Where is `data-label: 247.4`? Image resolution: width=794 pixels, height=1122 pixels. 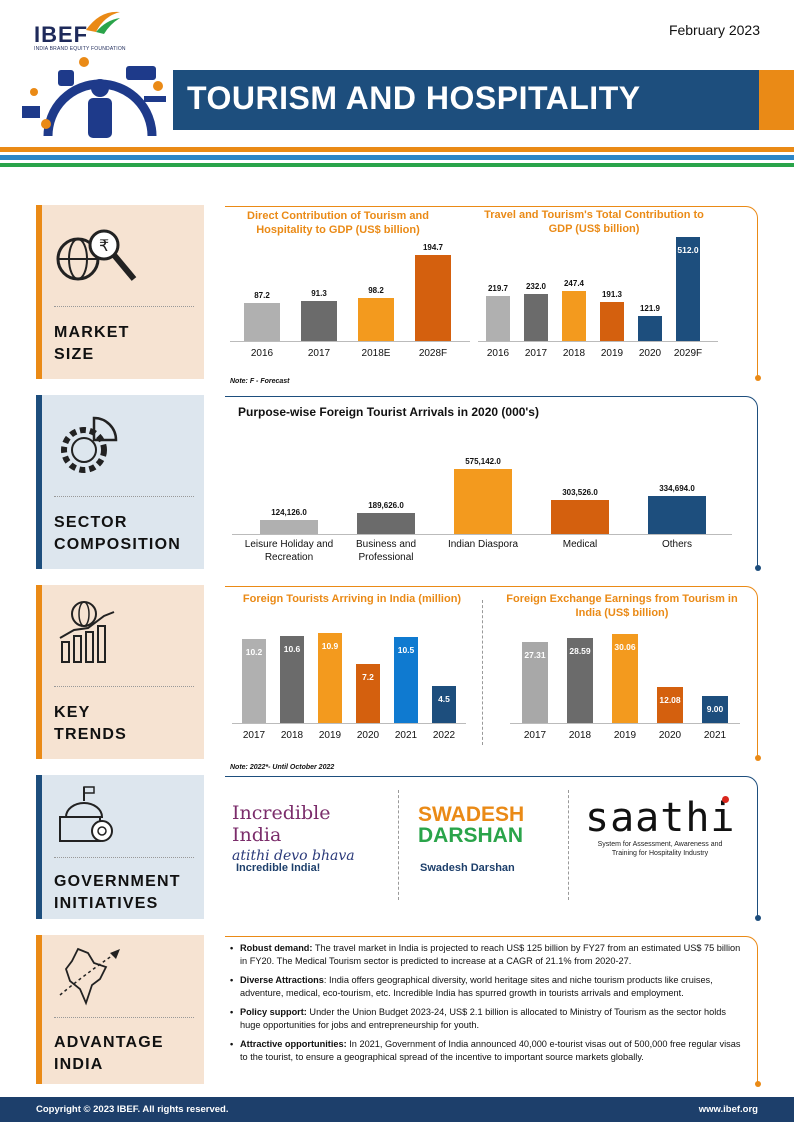 data-label: 247.4 is located at coordinates (574, 283).